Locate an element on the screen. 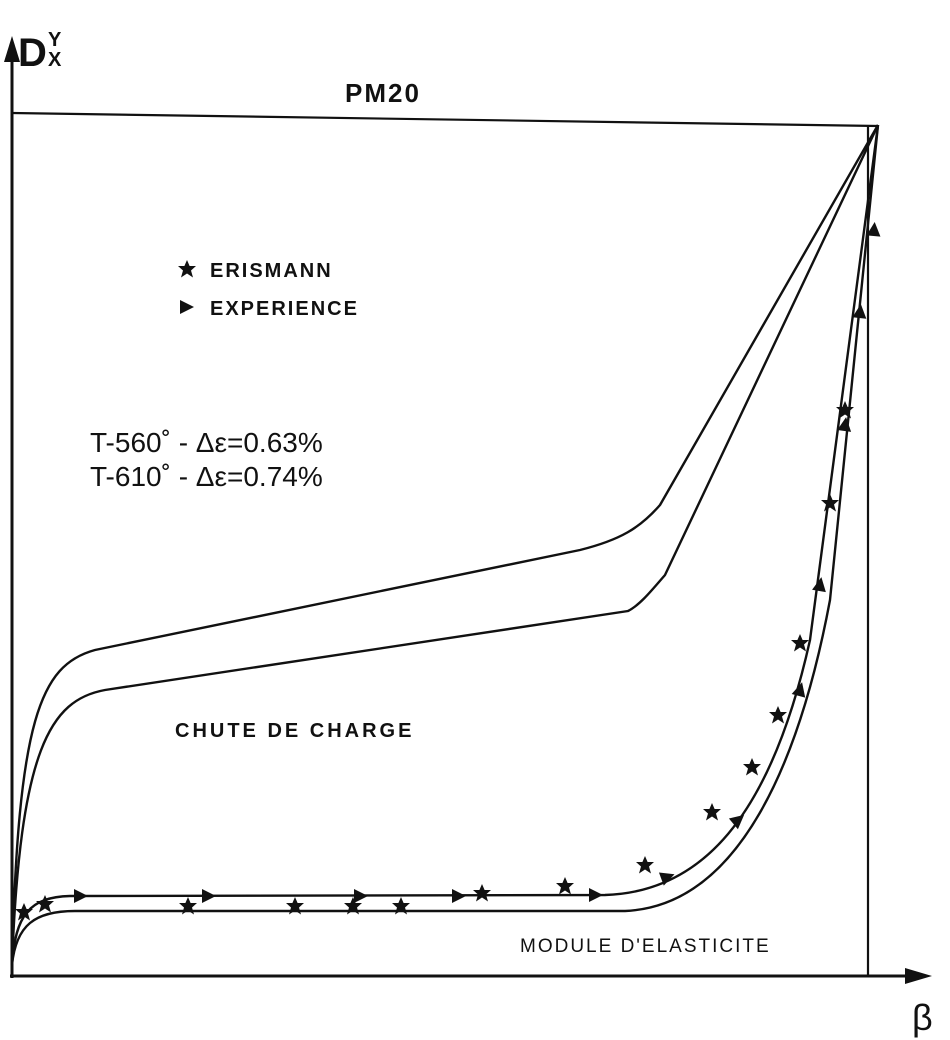 The width and height of the screenshot is (950, 1040). x-arrow is located at coordinates (918, 976).